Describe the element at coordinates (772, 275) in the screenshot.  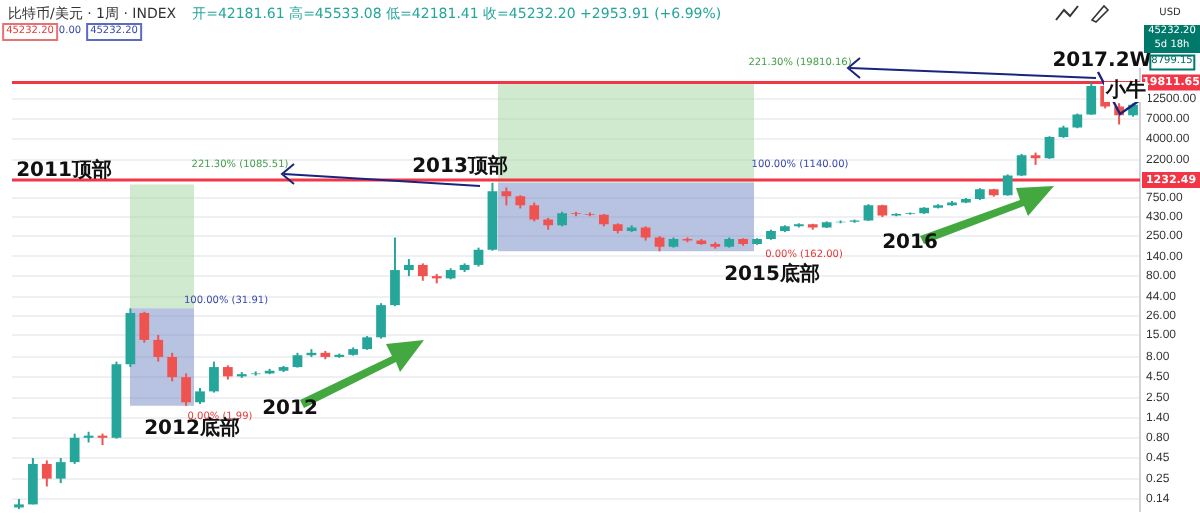
I see `annotation: 2015底部` at that location.